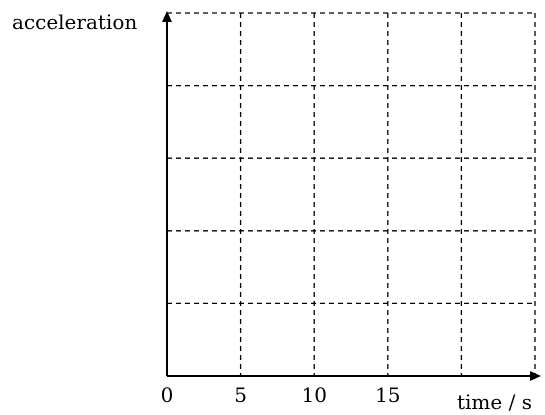  Describe the element at coordinates (494, 402) in the screenshot. I see `x-axis-label: time / s` at that location.